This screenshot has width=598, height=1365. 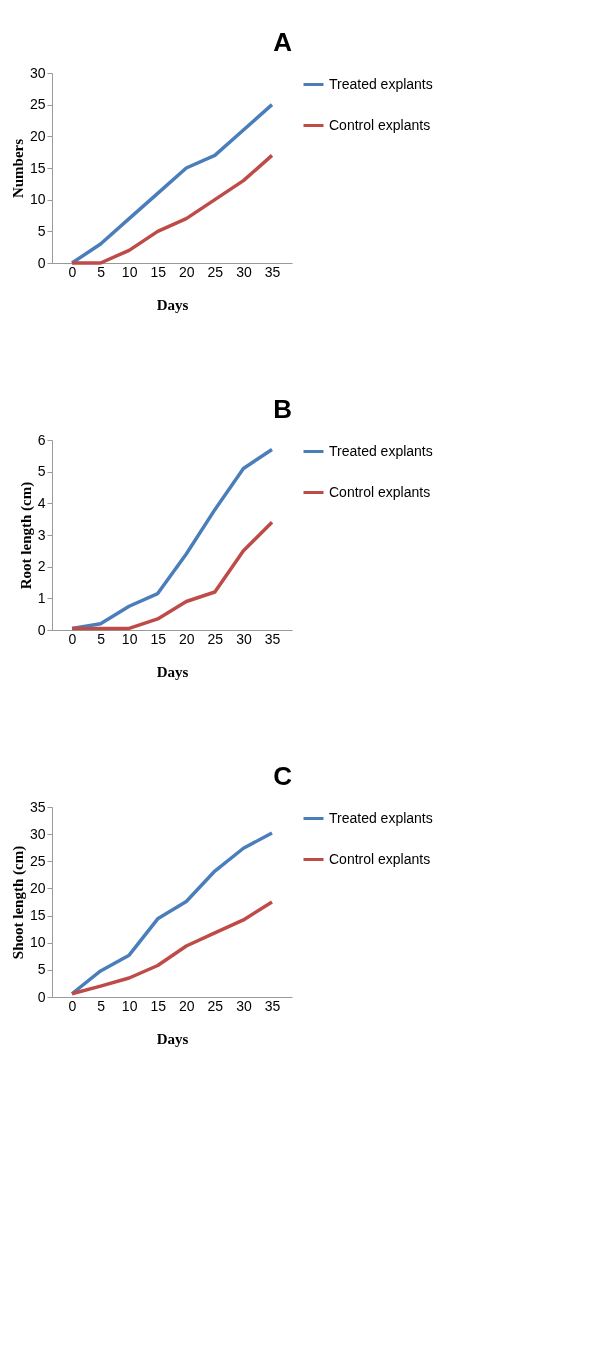 I want to click on y-tick-label: 3, so click(x=41, y=534).